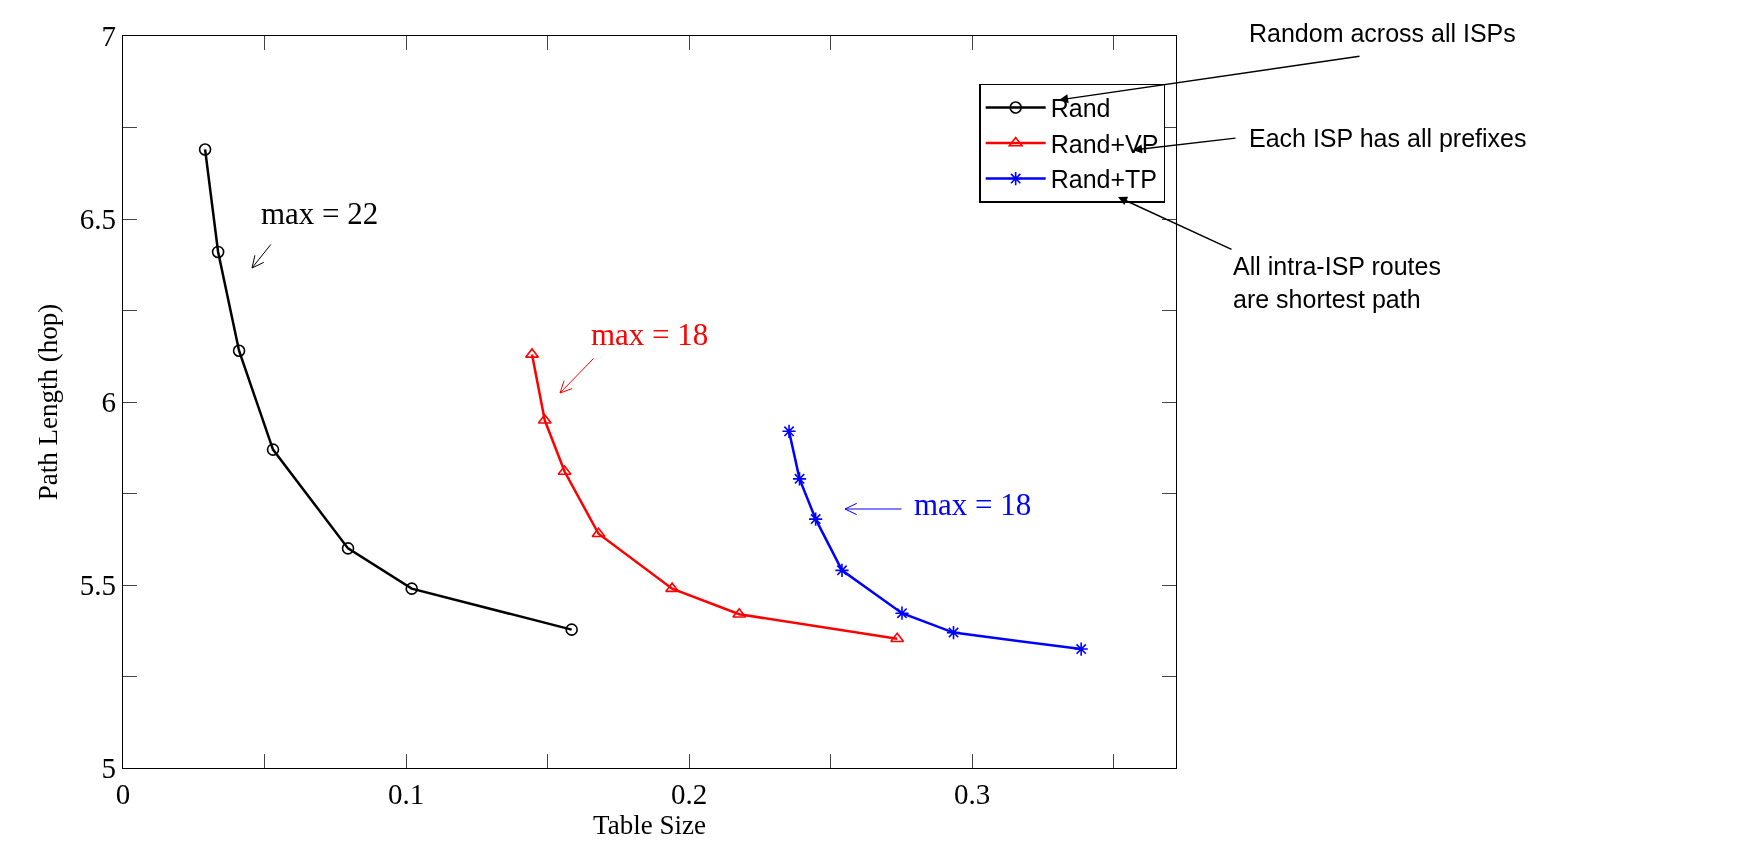 This screenshot has width=1742, height=853. I want to click on legend-label: Rand+VP, so click(1104, 143).